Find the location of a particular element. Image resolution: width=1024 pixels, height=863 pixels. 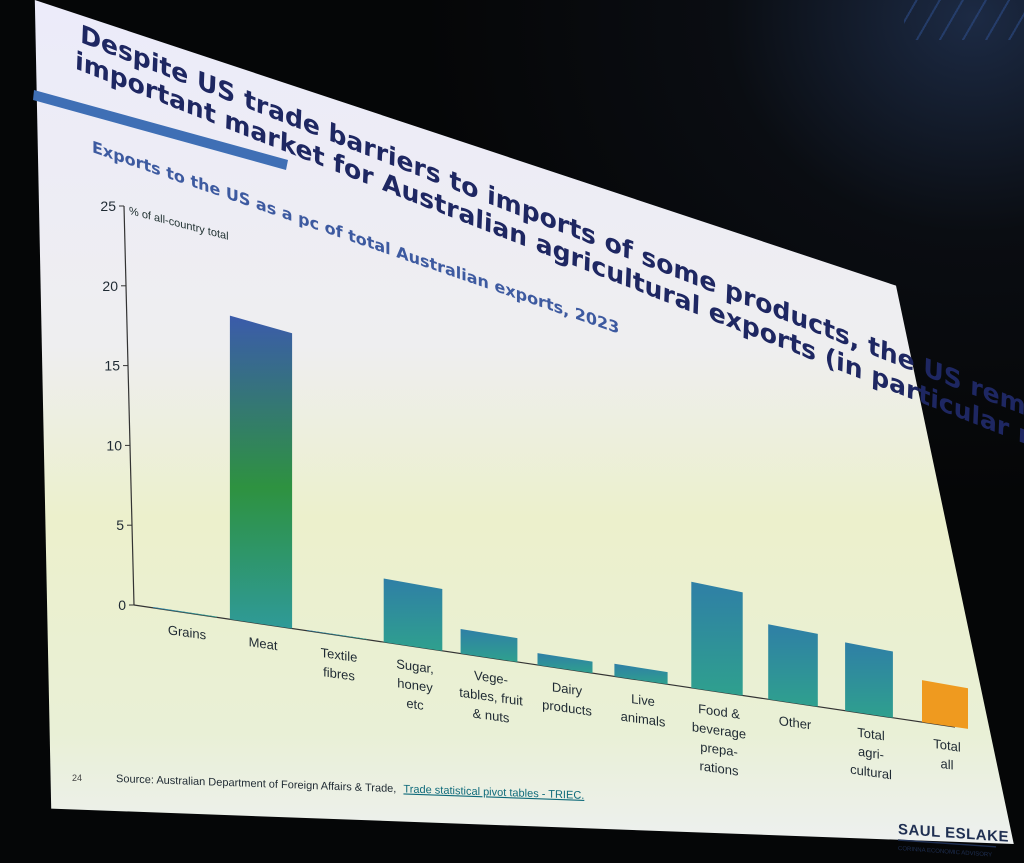

x-tick-label-line: Grains is located at coordinates (187, 632).